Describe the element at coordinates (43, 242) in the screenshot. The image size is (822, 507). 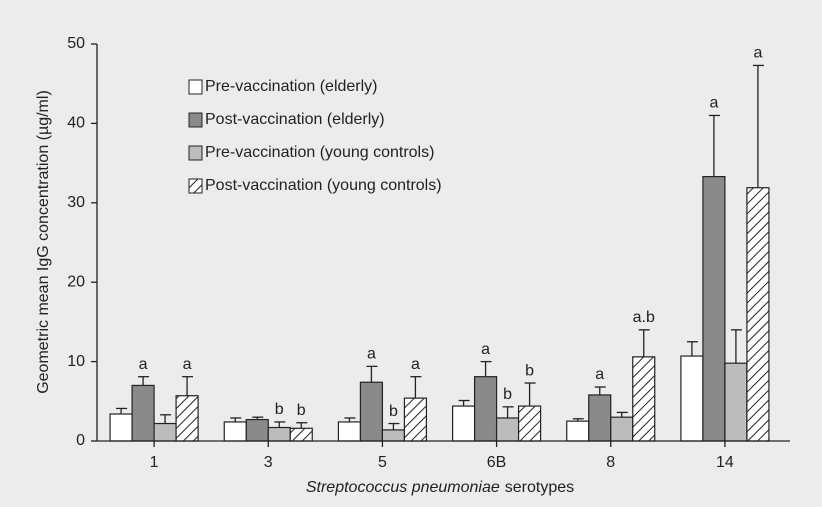
I see `y-axis-label: Geometric mean IgG concentration (µg/ml)` at that location.